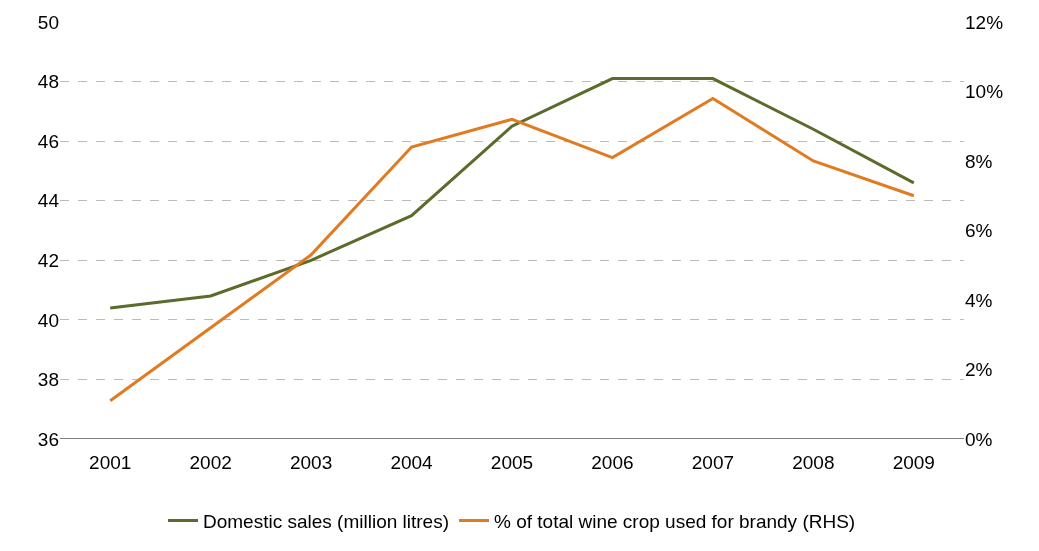  I want to click on y-tick-label: 38, so click(48, 380).